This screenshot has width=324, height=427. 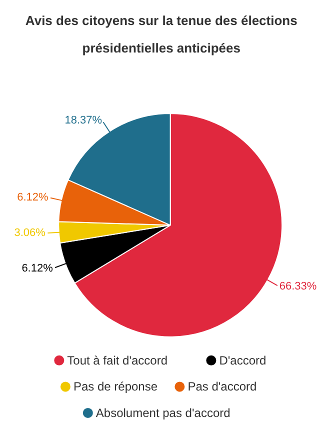 I want to click on legend-label: Pas de réponse, so click(x=115, y=387).